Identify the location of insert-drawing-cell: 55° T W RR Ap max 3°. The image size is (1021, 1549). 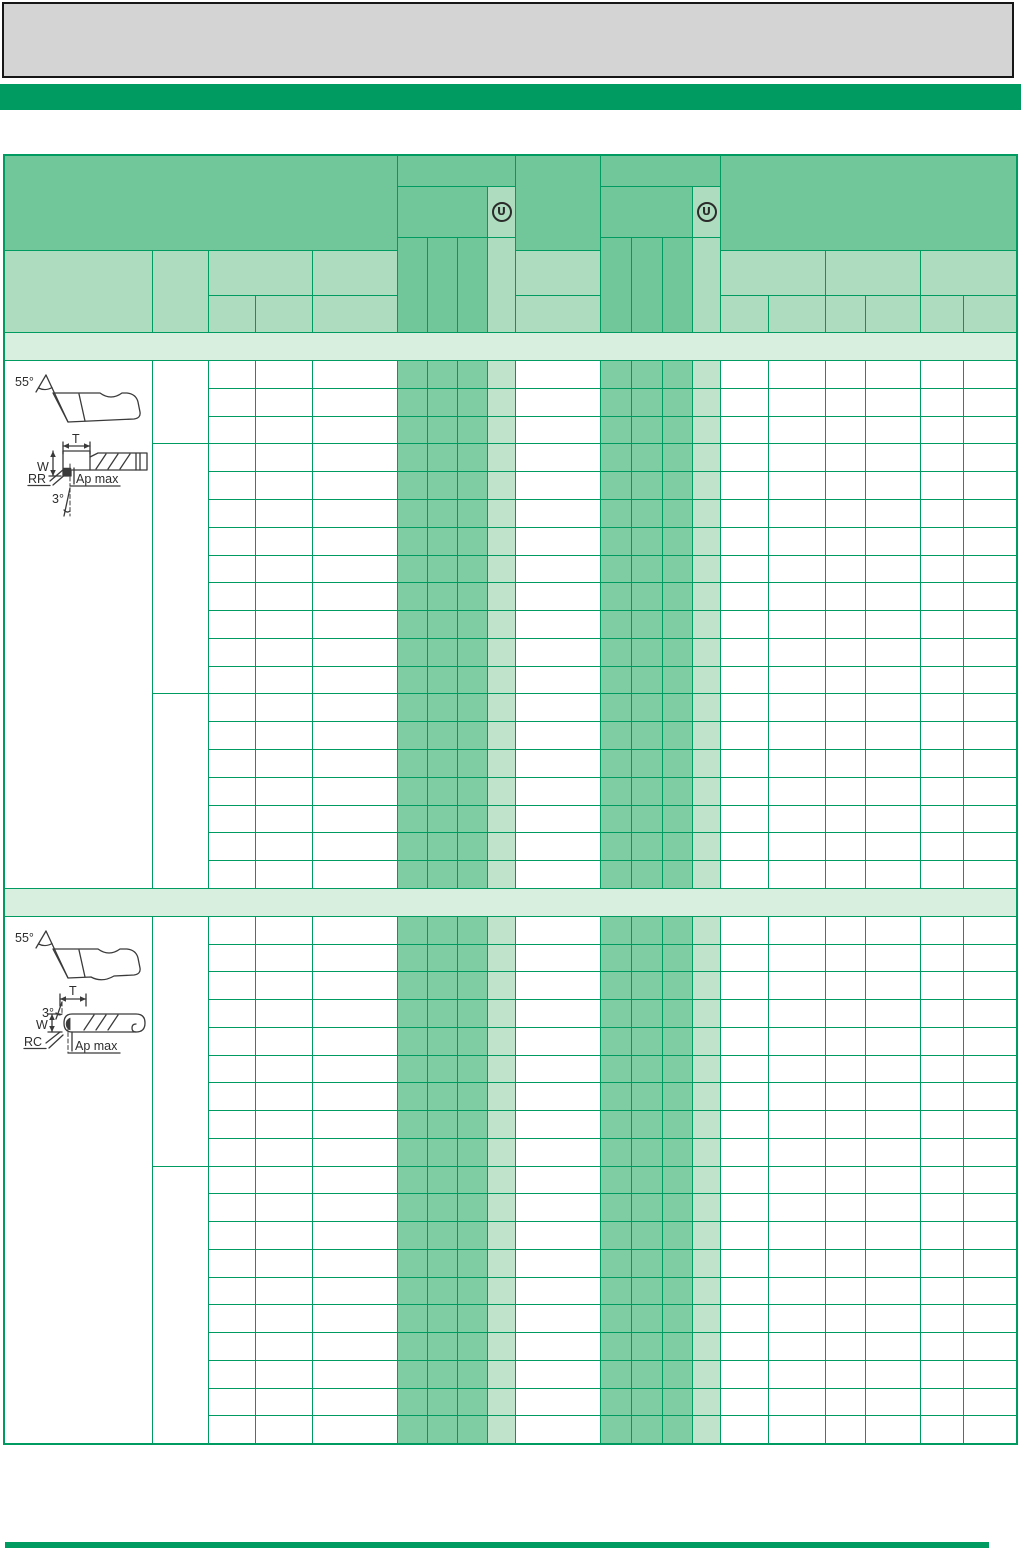
(78, 624).